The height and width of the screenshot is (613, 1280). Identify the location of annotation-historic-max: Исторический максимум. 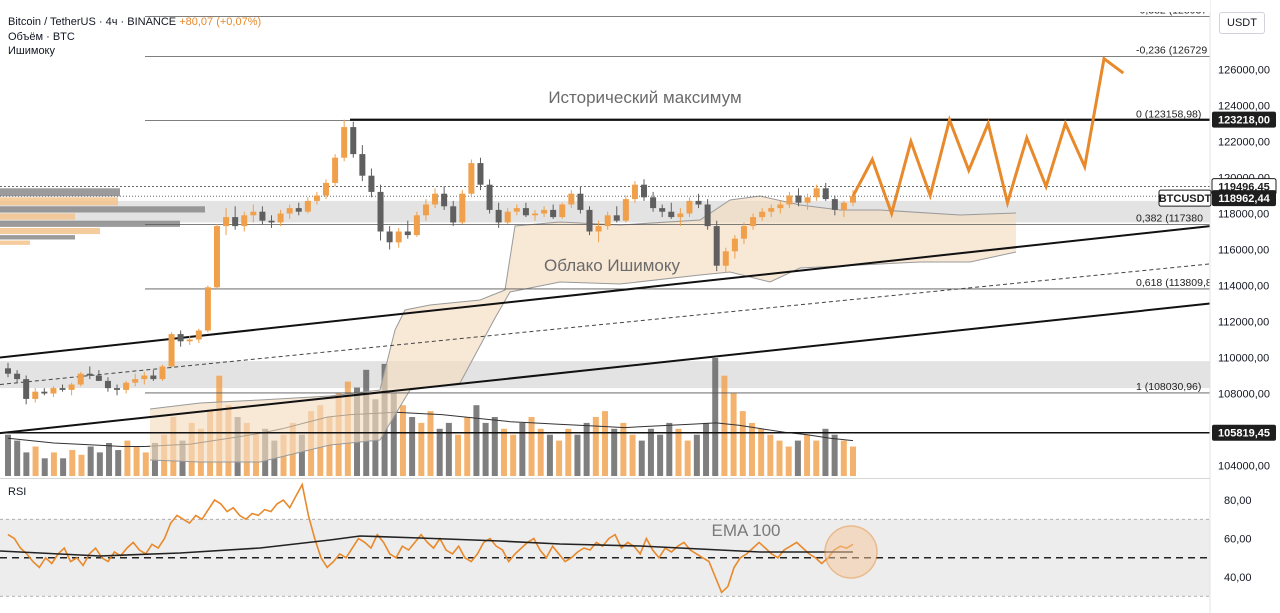
(644, 97).